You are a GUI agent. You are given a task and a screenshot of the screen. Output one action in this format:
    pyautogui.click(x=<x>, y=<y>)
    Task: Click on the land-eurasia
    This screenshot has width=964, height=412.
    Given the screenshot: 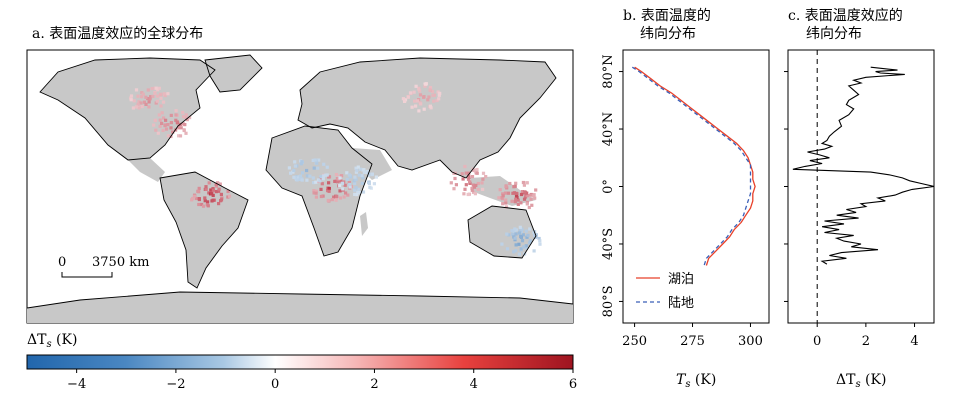 What is the action you would take?
    pyautogui.click(x=427, y=118)
    